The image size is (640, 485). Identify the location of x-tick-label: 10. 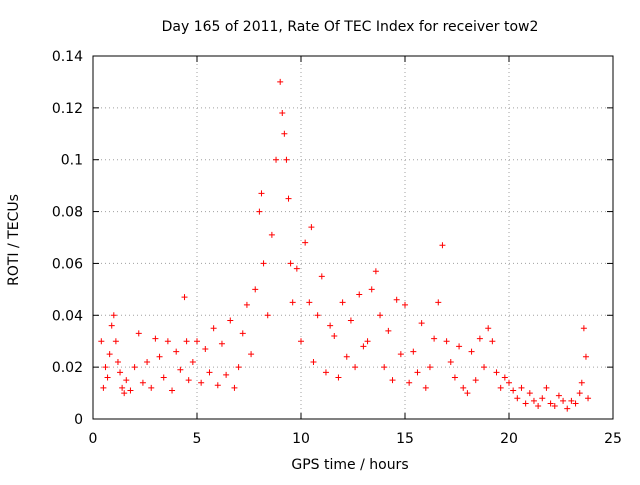
(301, 439).